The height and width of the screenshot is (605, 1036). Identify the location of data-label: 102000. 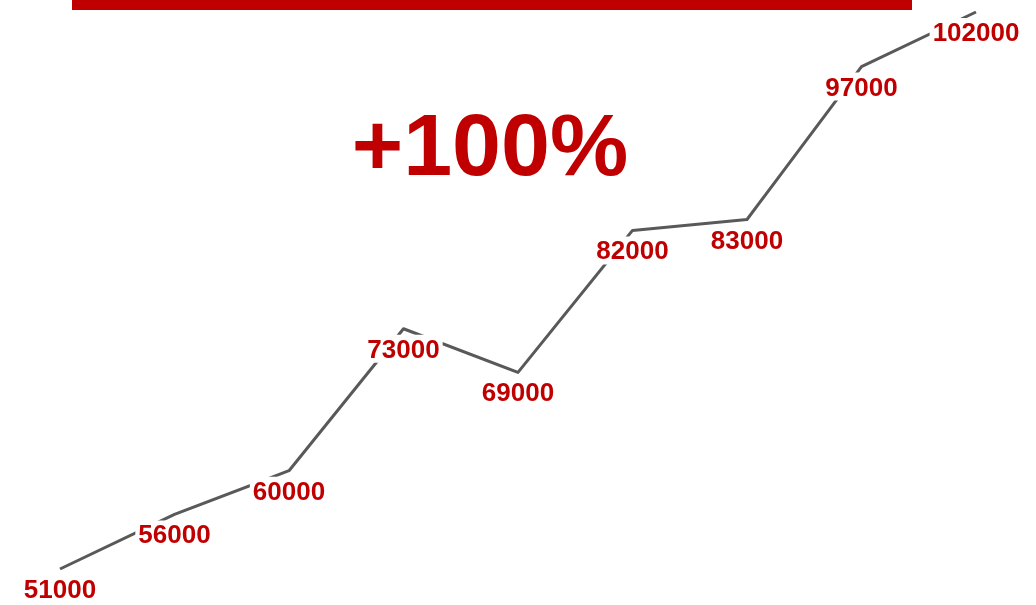
(976, 32).